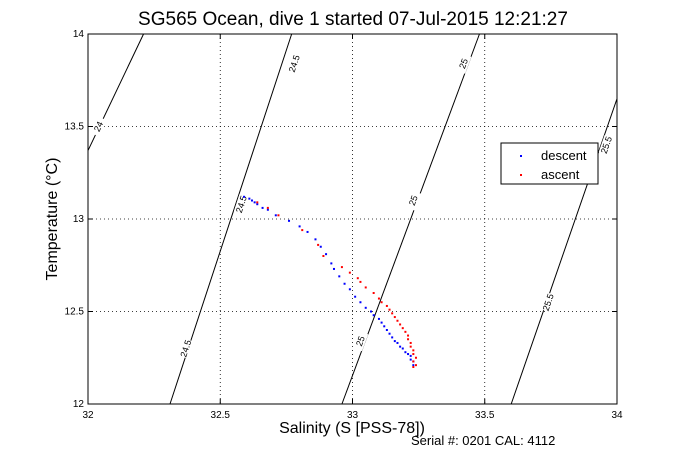  I want to click on y-tick-label: 14, so click(79, 34).